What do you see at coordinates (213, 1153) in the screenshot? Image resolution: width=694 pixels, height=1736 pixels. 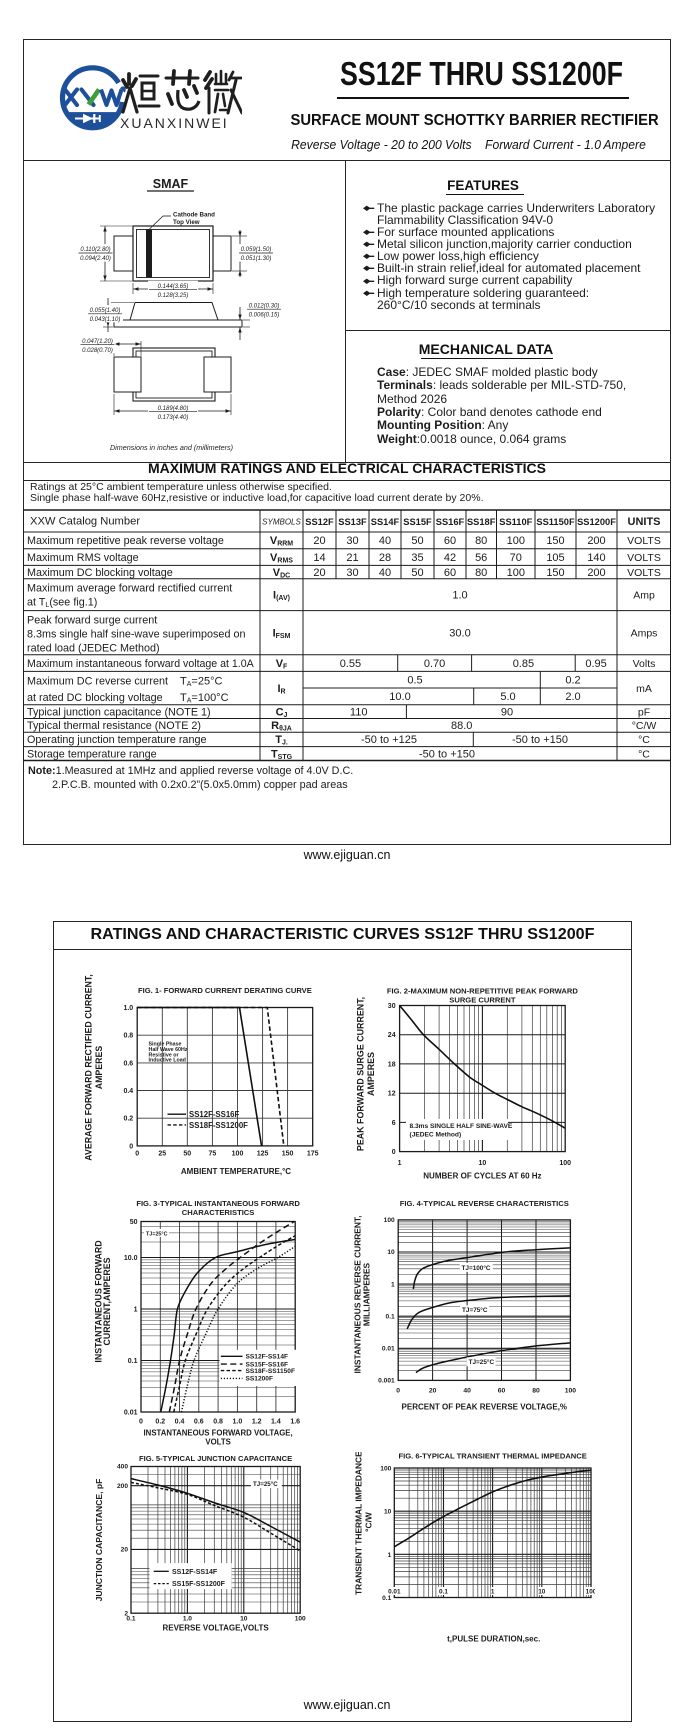 I see `svg-text: 75` at bounding box center [213, 1153].